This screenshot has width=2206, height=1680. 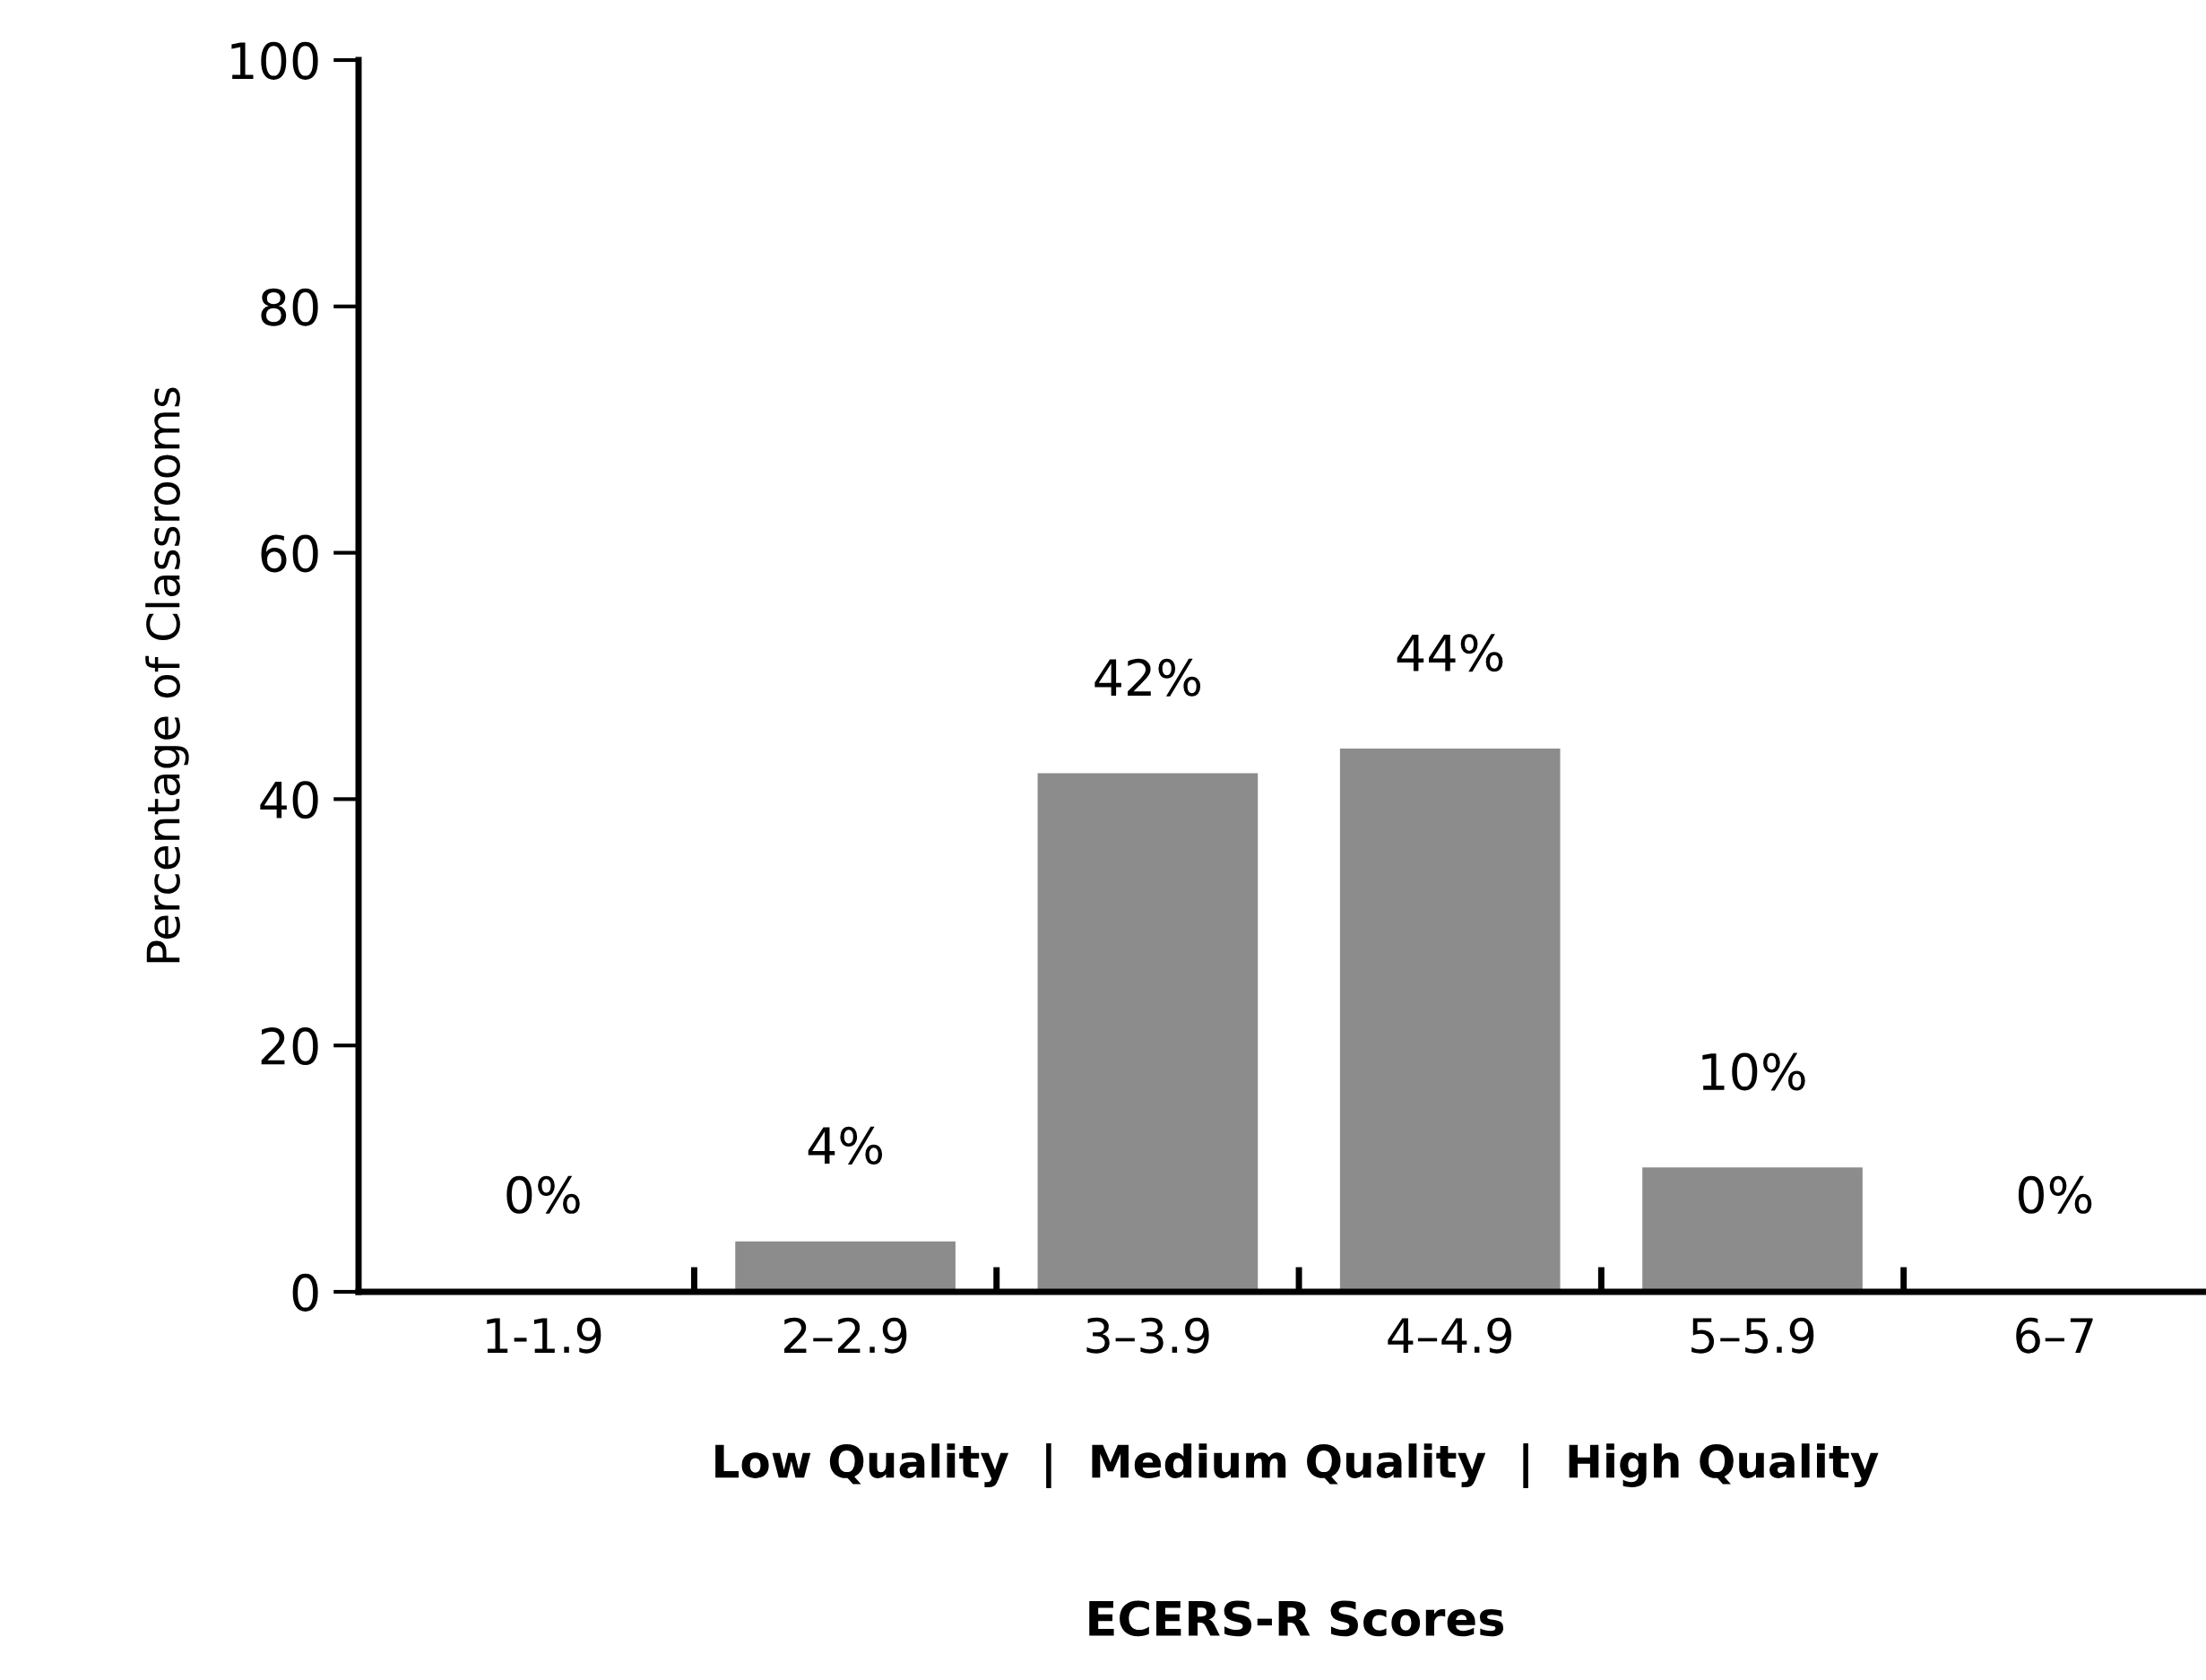 I want to click on data-label: 4%, so click(x=845, y=1145).